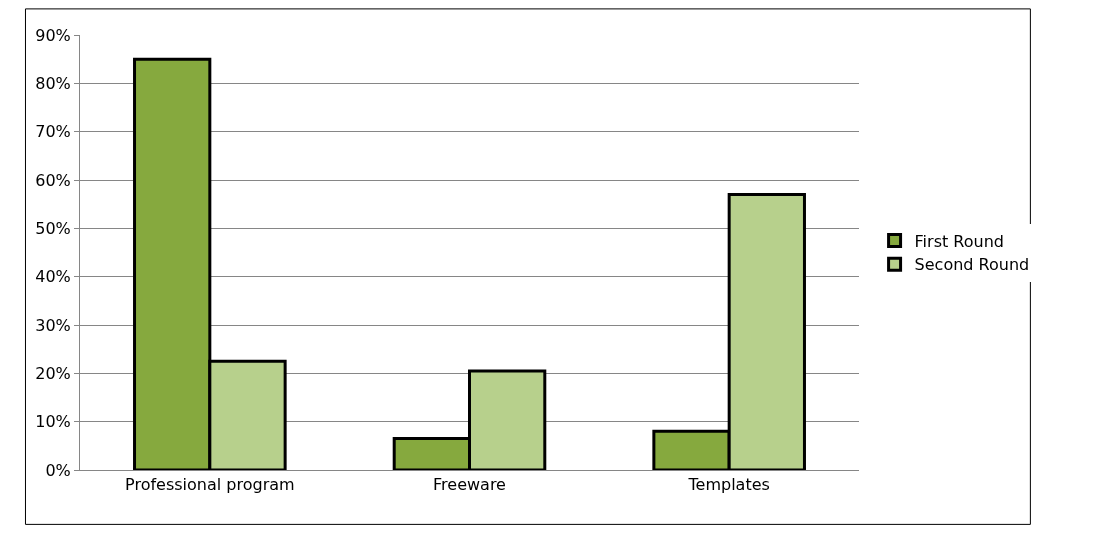 This screenshot has height=540, width=1099. I want to click on y-tick-label: 90%, so click(53, 35).